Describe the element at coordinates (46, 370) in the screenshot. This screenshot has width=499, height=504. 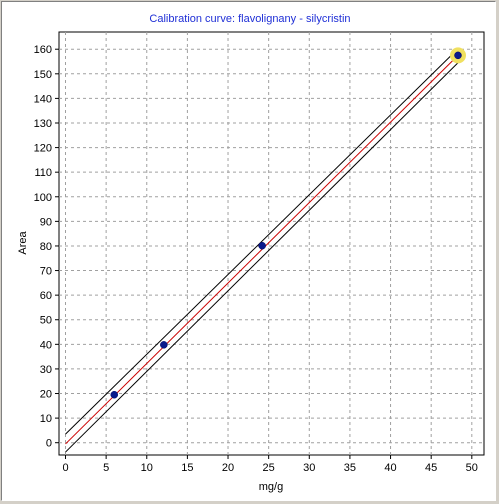
I see `y-tick-label: 30` at that location.